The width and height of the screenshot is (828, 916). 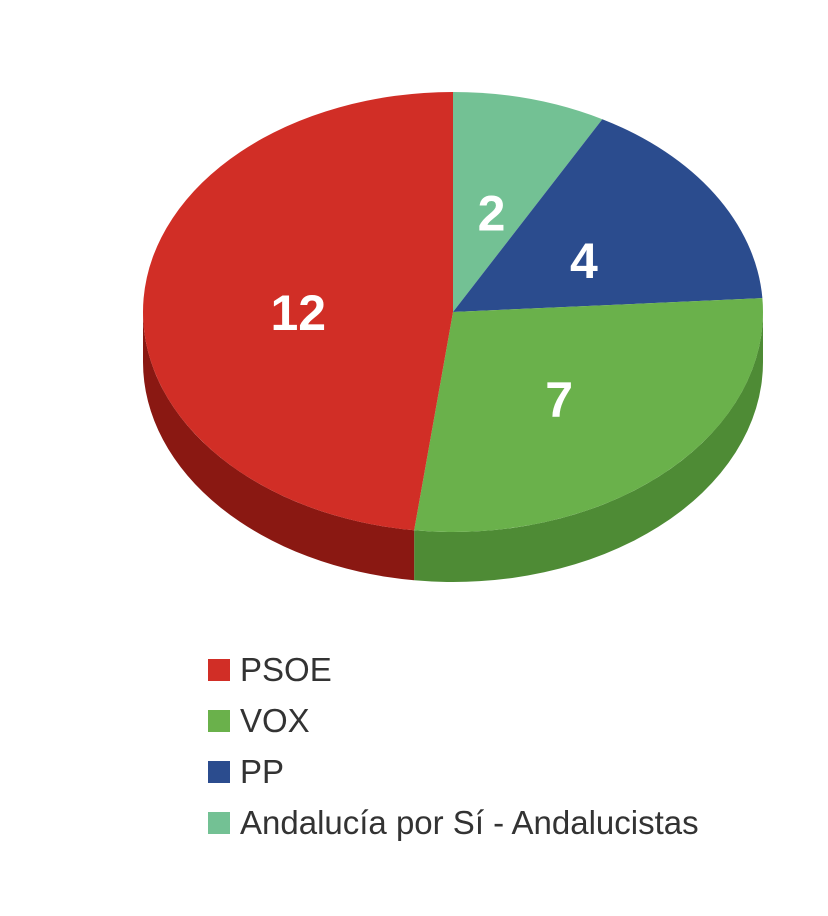 I want to click on pie-slice-vox, so click(x=588, y=415).